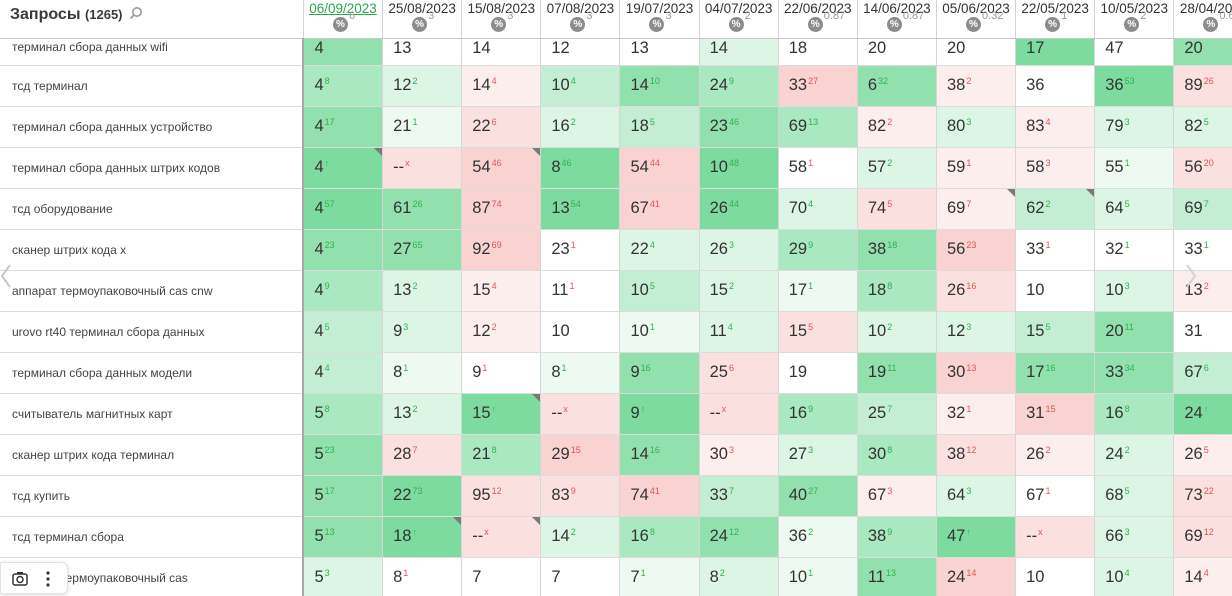 This screenshot has height=596, width=1232. I want to click on position-cell: 822, so click(896, 127).